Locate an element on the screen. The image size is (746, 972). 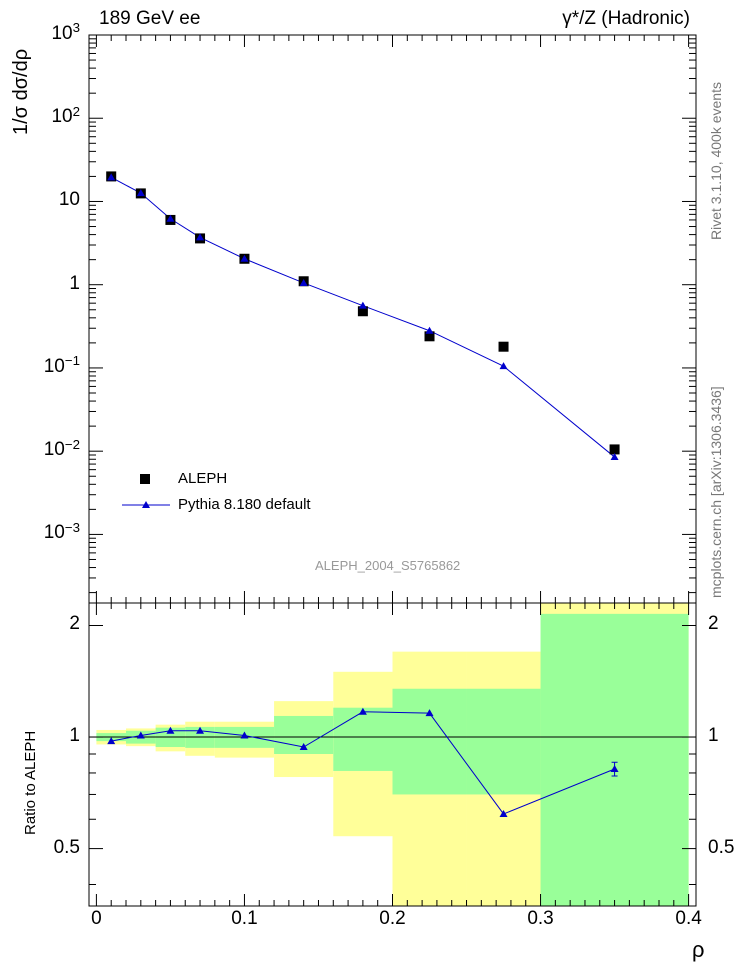
rivet-version-label: Rivet 3.1.10, 400k events is located at coordinates (716, 161).